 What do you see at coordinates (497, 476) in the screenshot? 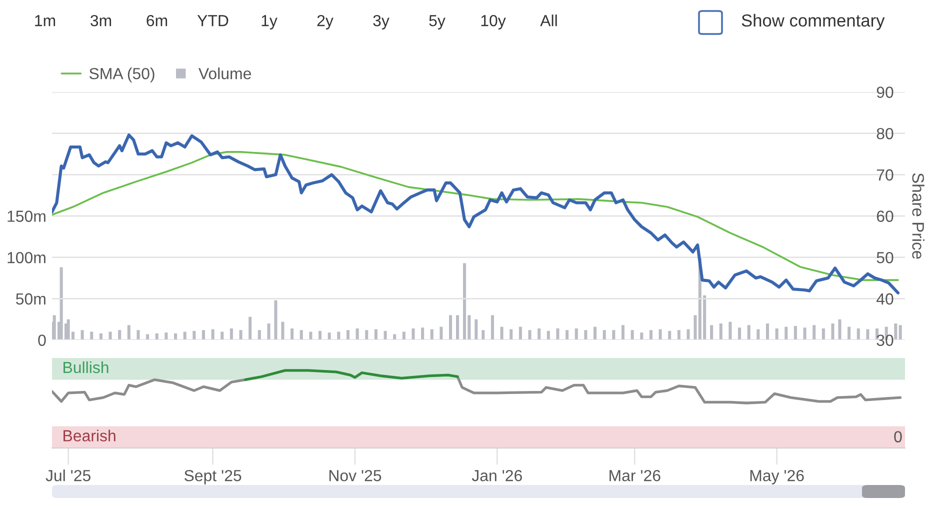
I see `x-tick-label: Jan '26` at bounding box center [497, 476].